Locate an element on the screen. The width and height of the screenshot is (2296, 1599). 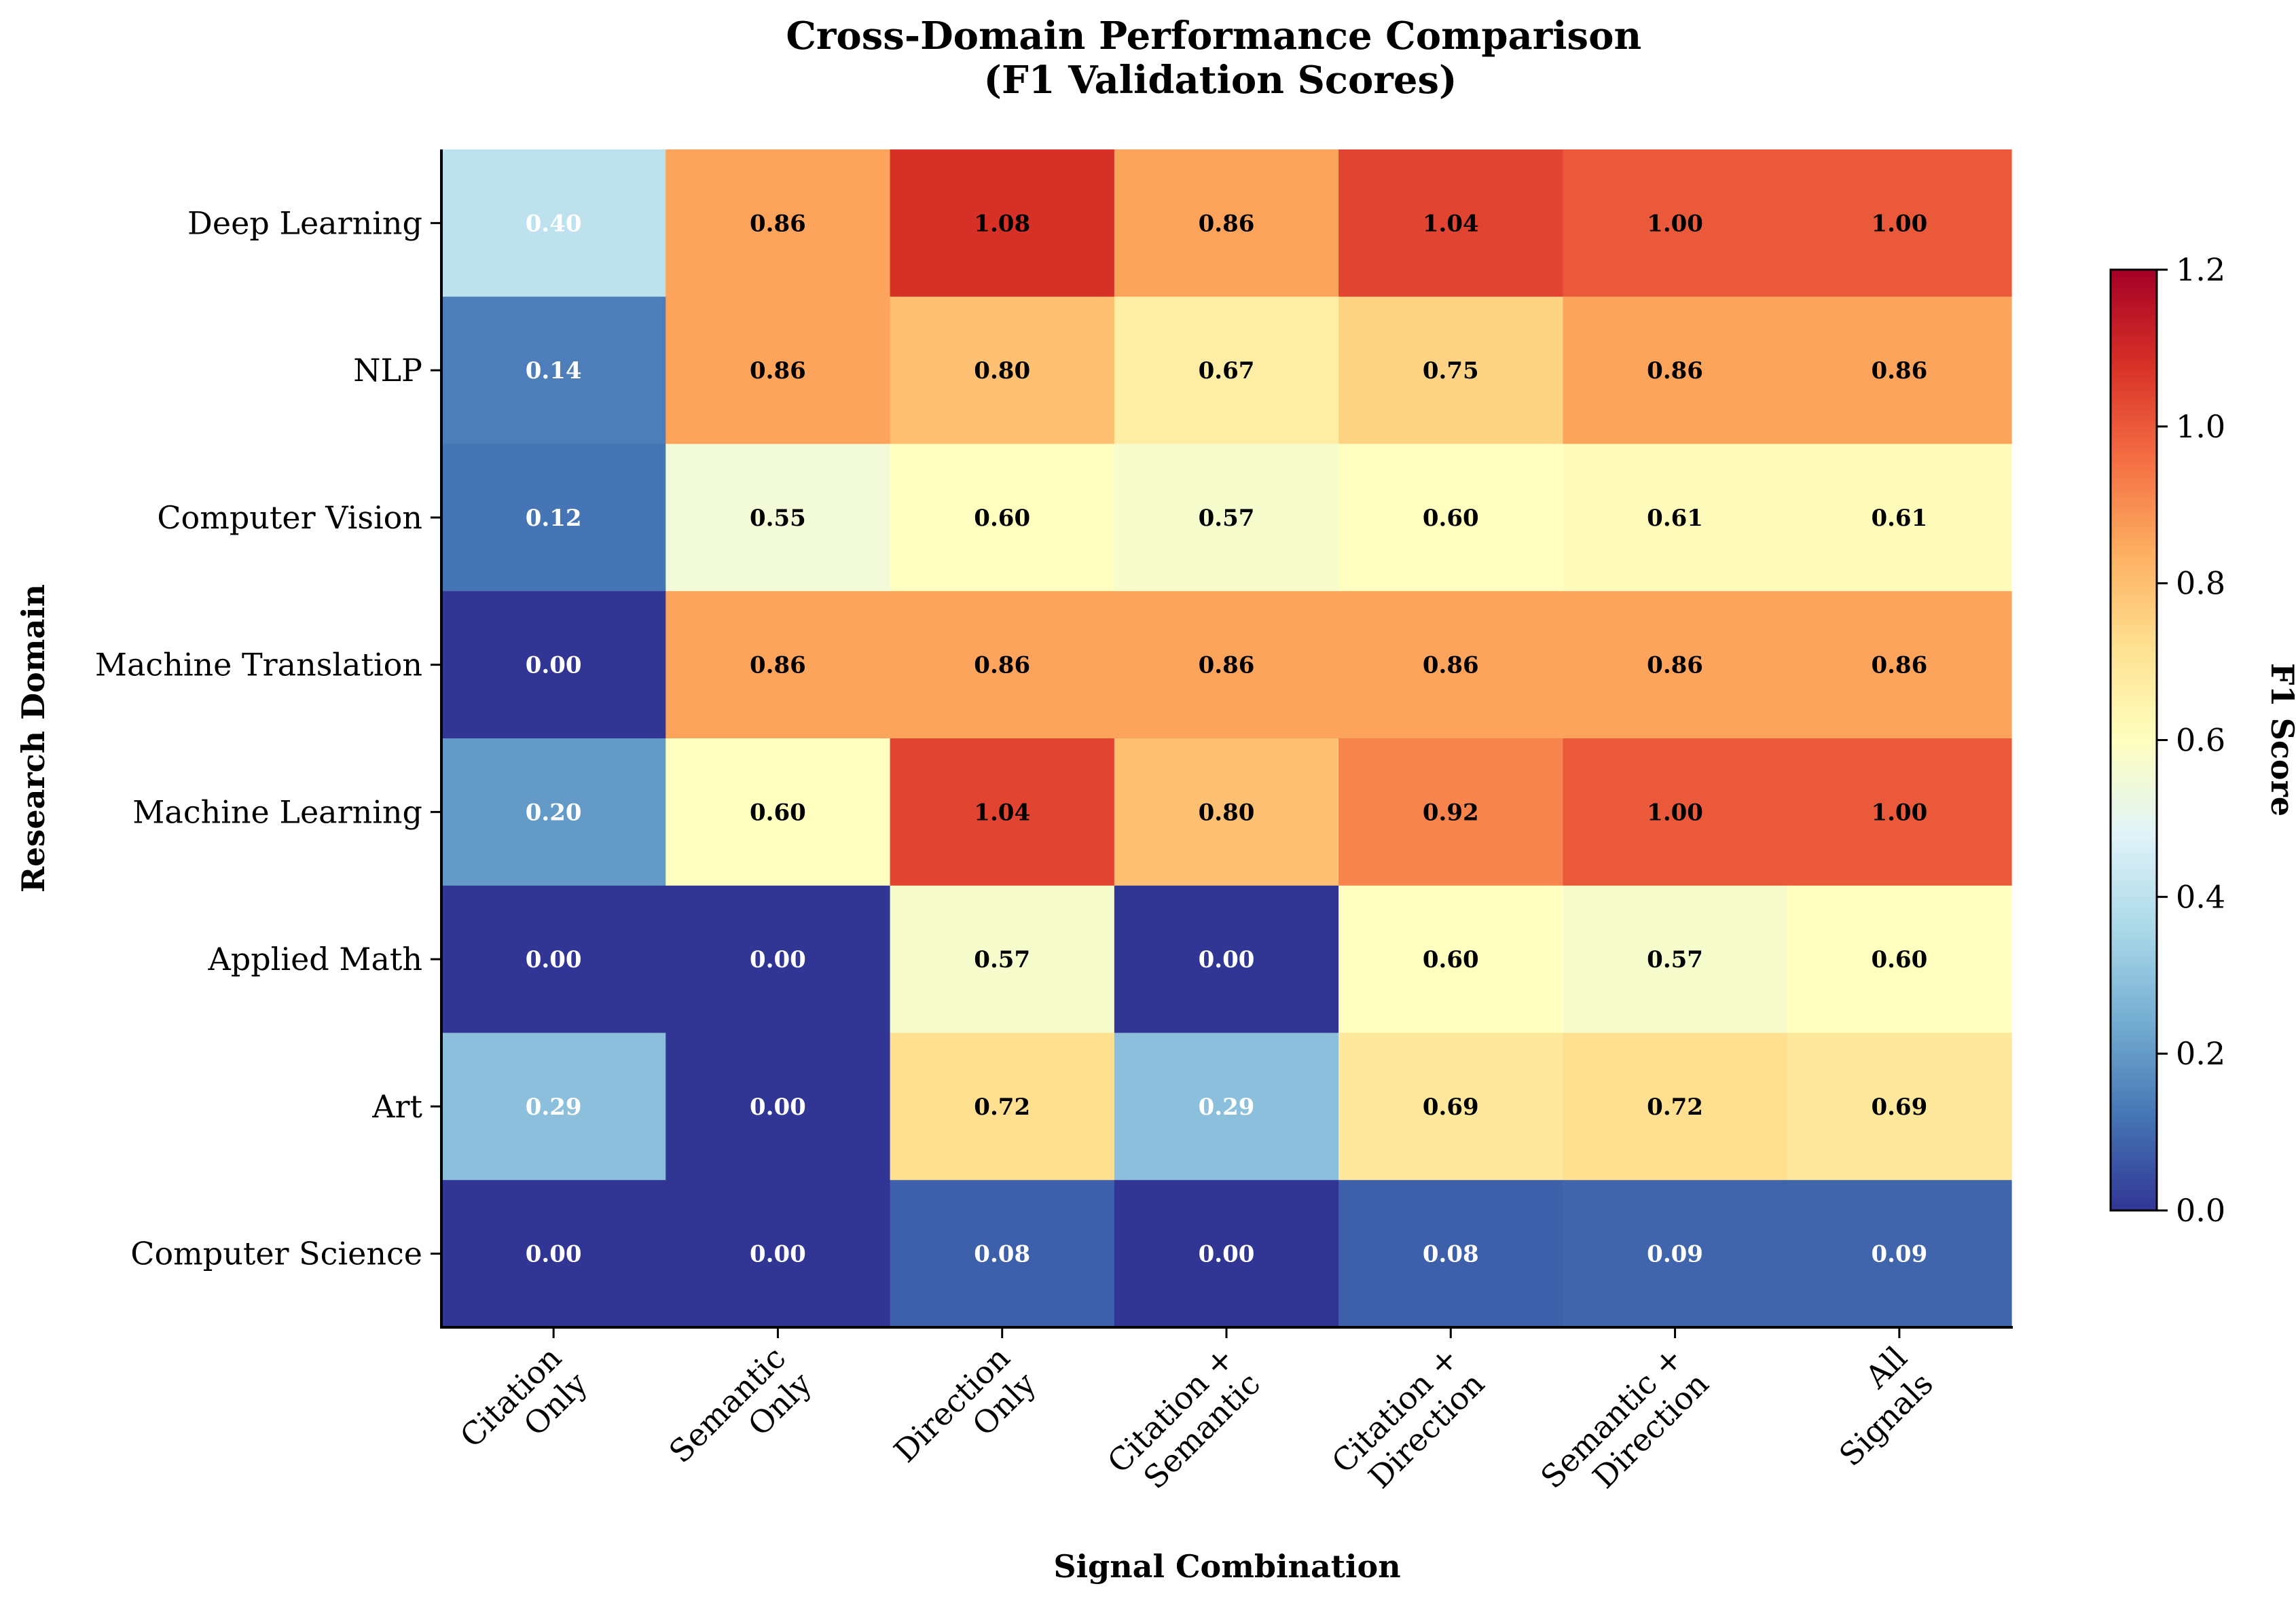
colorbar-title: F1 Score is located at coordinates (2280, 739).